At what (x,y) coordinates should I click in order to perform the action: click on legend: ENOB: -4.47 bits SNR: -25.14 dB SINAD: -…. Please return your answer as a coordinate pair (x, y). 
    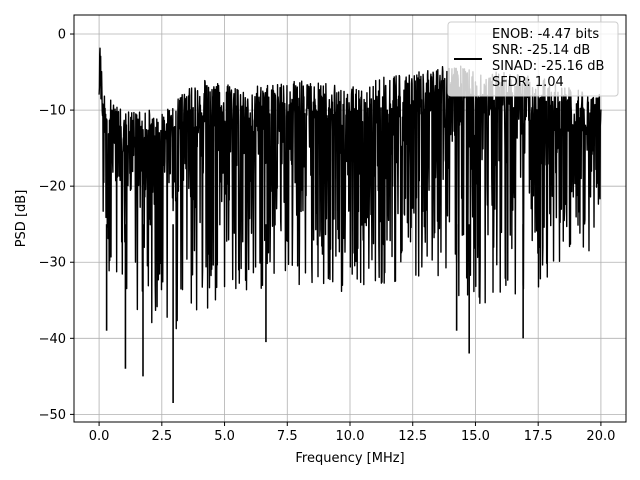
    Looking at the image, I should click on (533, 59).